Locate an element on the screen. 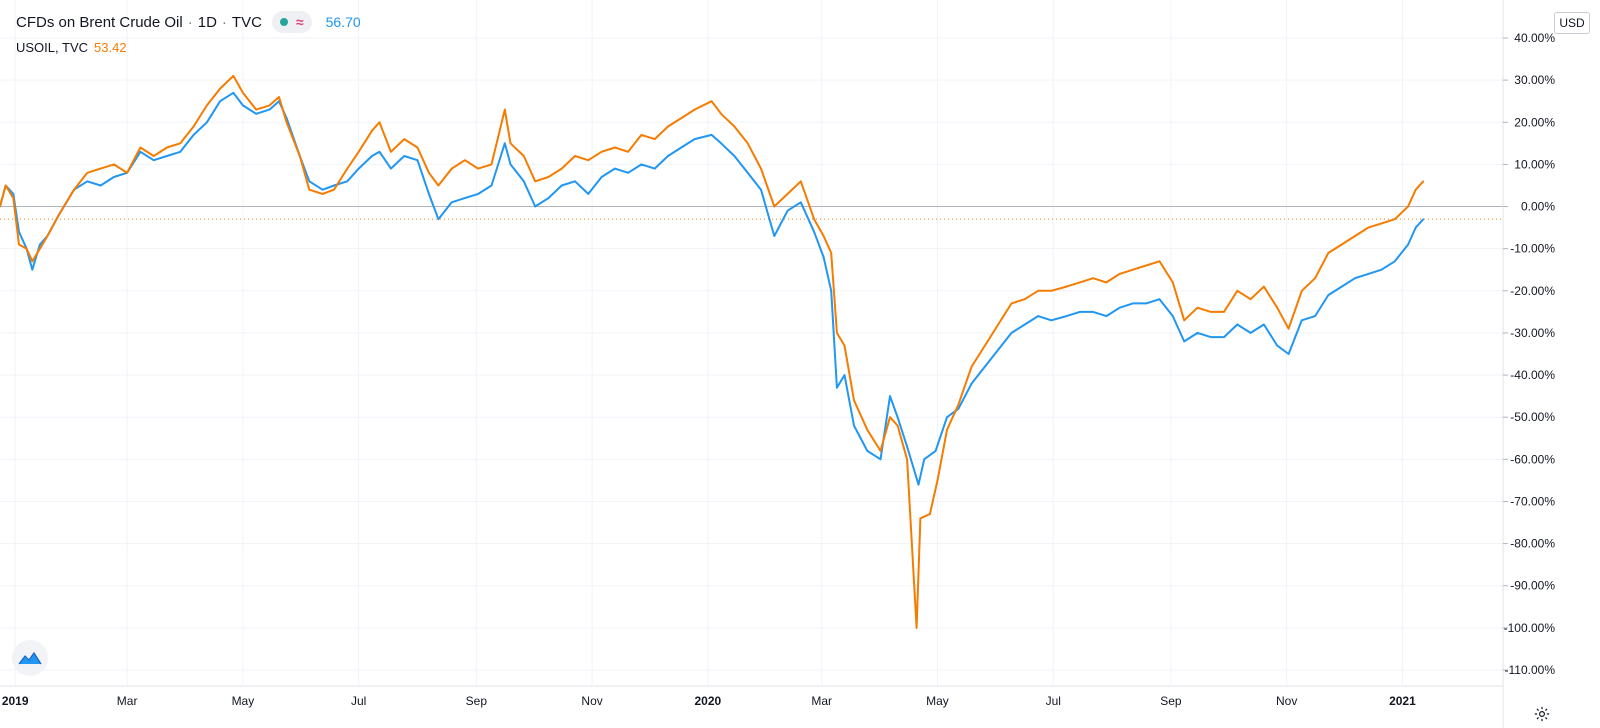 This screenshot has height=728, width=1600. y-tick-label: 0.00% is located at coordinates (1538, 207).